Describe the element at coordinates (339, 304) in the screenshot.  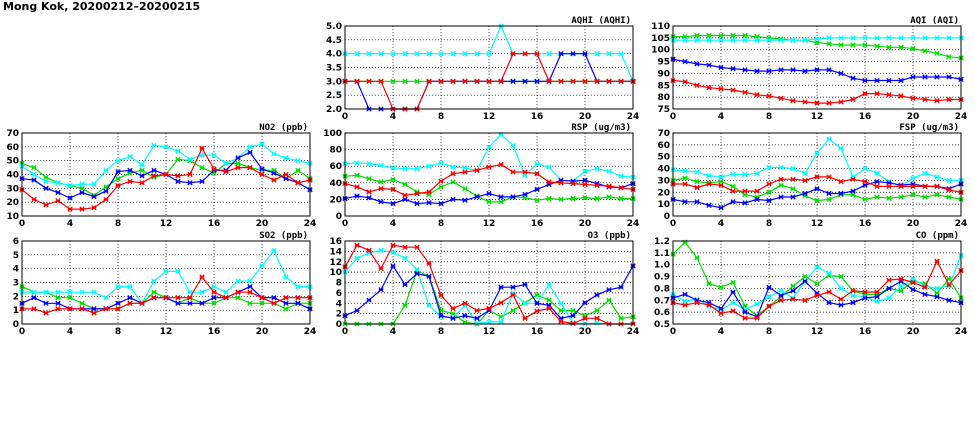
I see `y-tick-label: 4` at that location.